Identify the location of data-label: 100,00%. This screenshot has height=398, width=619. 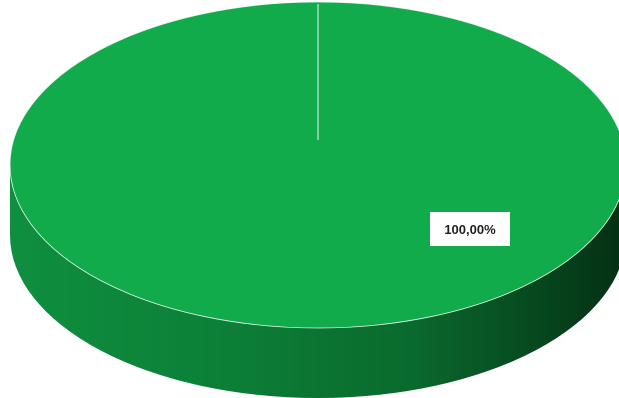
(470, 229).